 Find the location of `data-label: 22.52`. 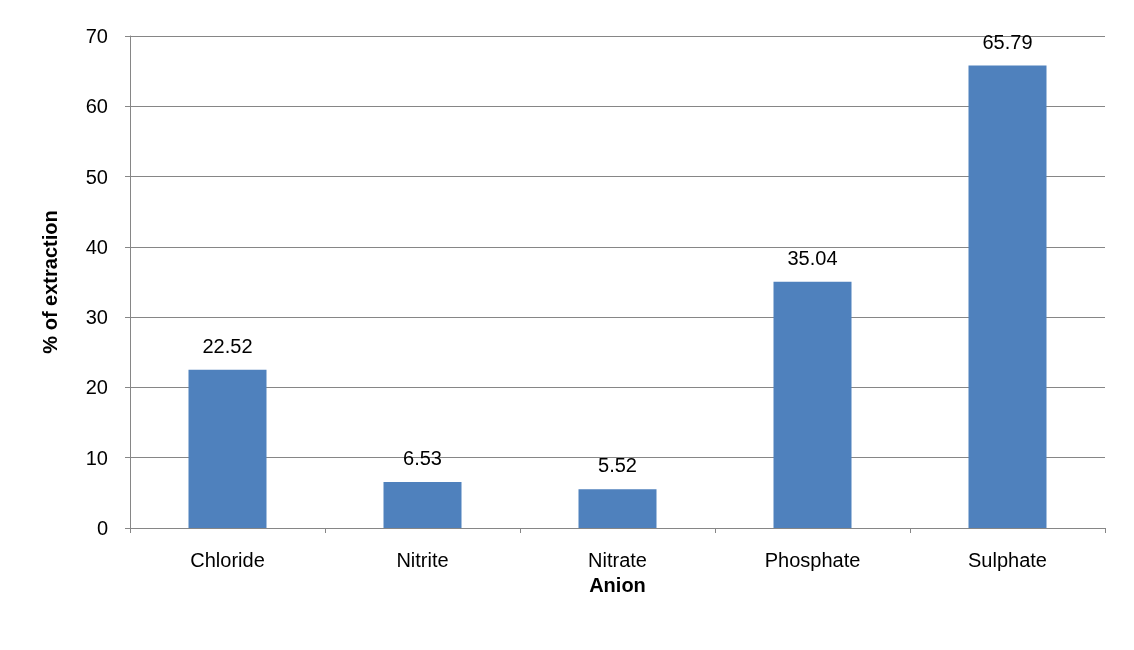

data-label: 22.52 is located at coordinates (227, 345).